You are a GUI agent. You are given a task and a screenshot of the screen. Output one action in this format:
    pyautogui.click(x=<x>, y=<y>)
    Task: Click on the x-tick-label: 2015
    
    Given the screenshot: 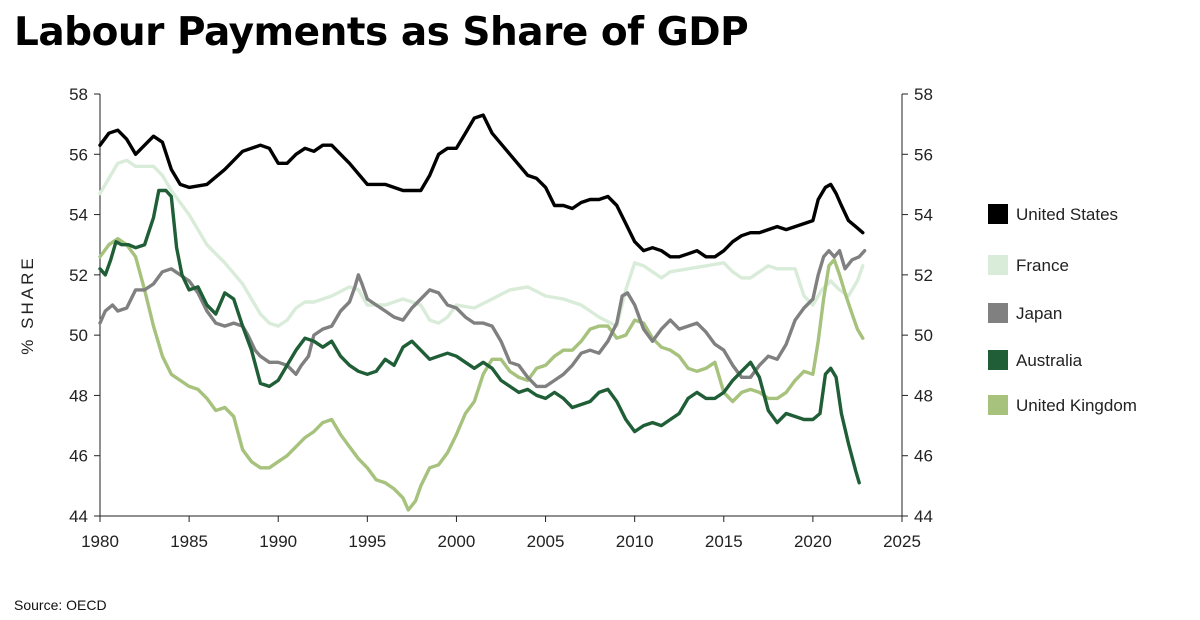 What is the action you would take?
    pyautogui.click(x=724, y=541)
    